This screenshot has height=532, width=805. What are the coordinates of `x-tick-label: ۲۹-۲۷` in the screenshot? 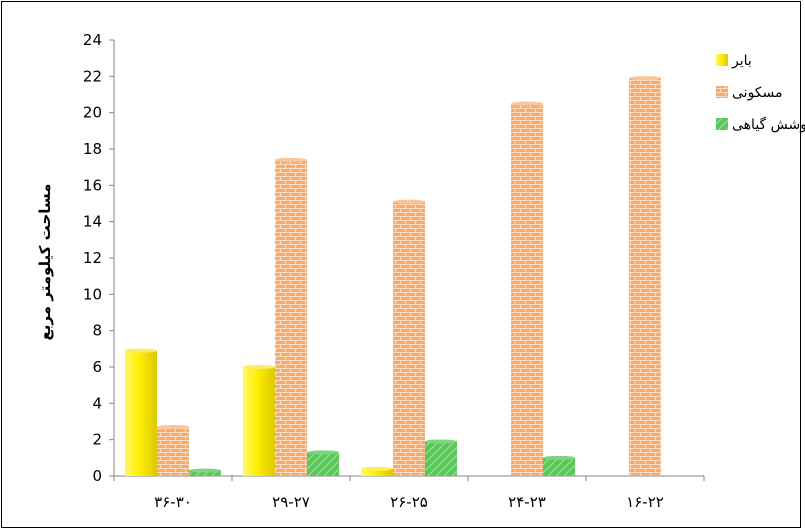 It's located at (291, 502).